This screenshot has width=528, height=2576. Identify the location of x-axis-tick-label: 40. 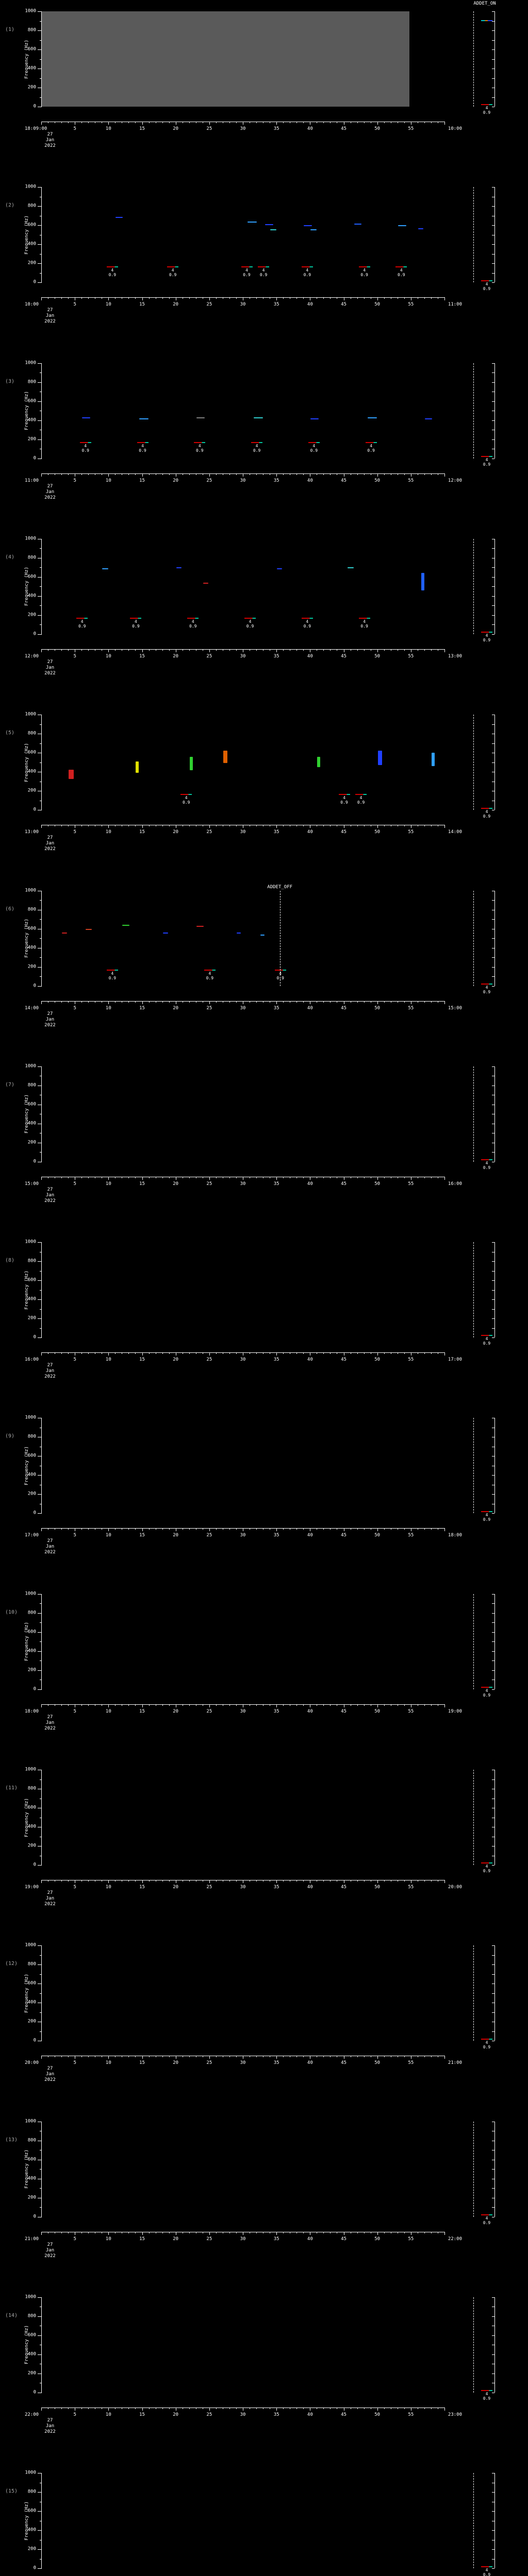
(310, 1184).